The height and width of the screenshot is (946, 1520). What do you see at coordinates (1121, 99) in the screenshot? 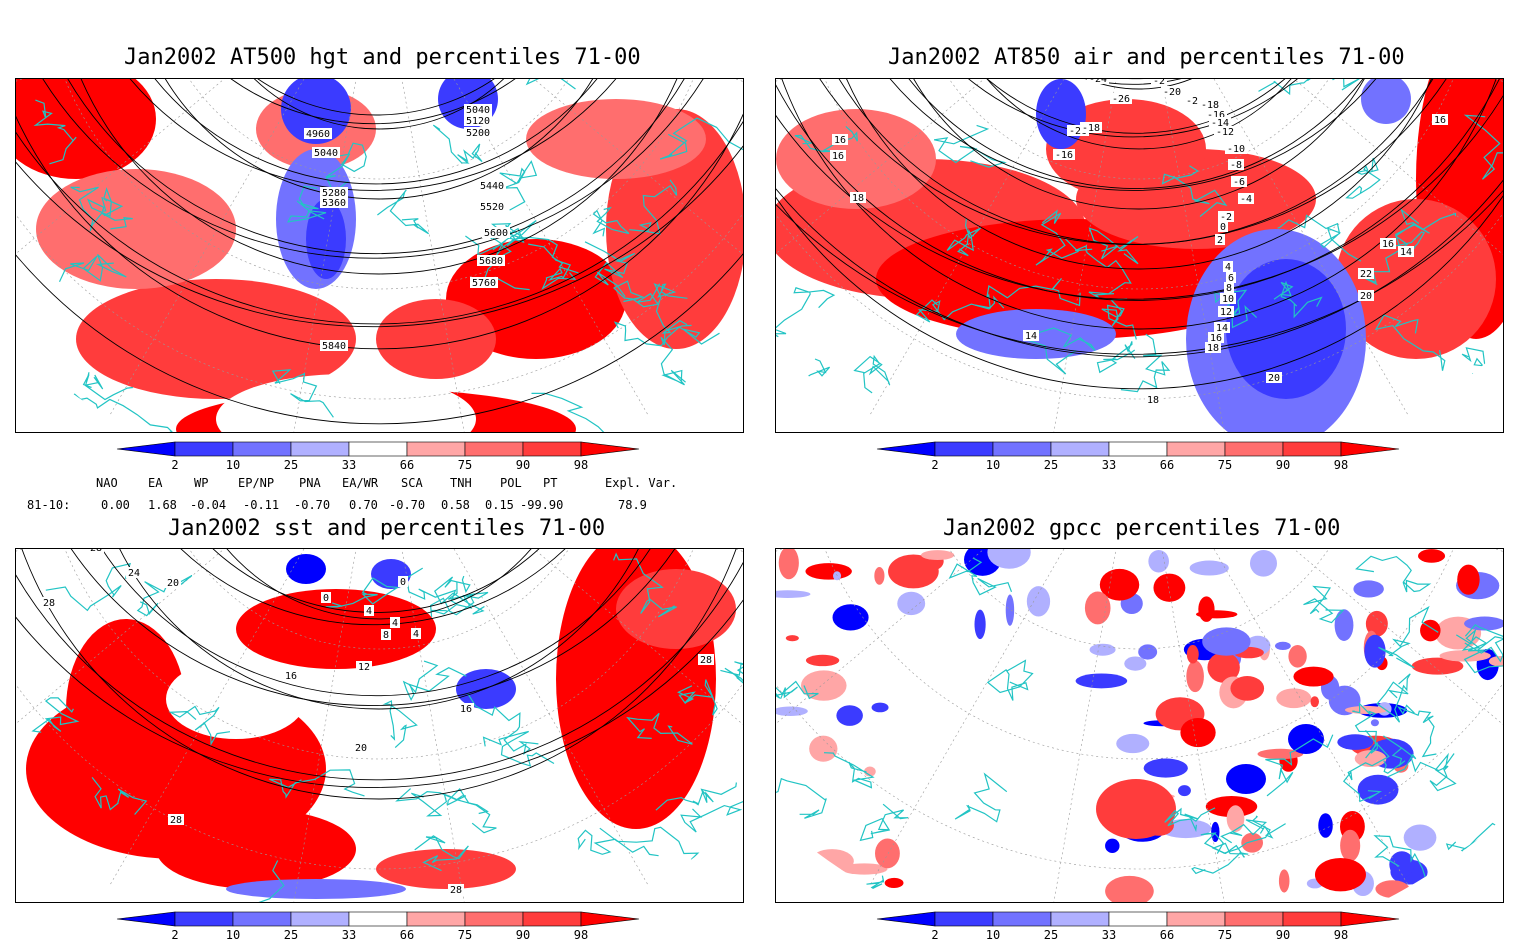
I see `contour-label: -26` at bounding box center [1121, 99].